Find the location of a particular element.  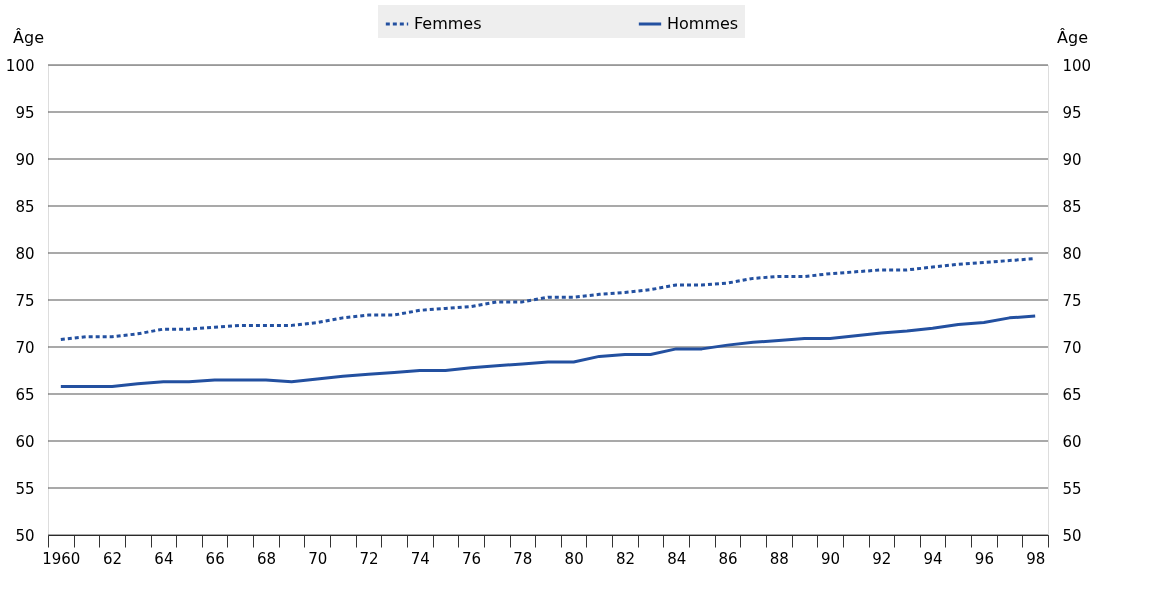

x-tick-label: 66 is located at coordinates (215, 558).